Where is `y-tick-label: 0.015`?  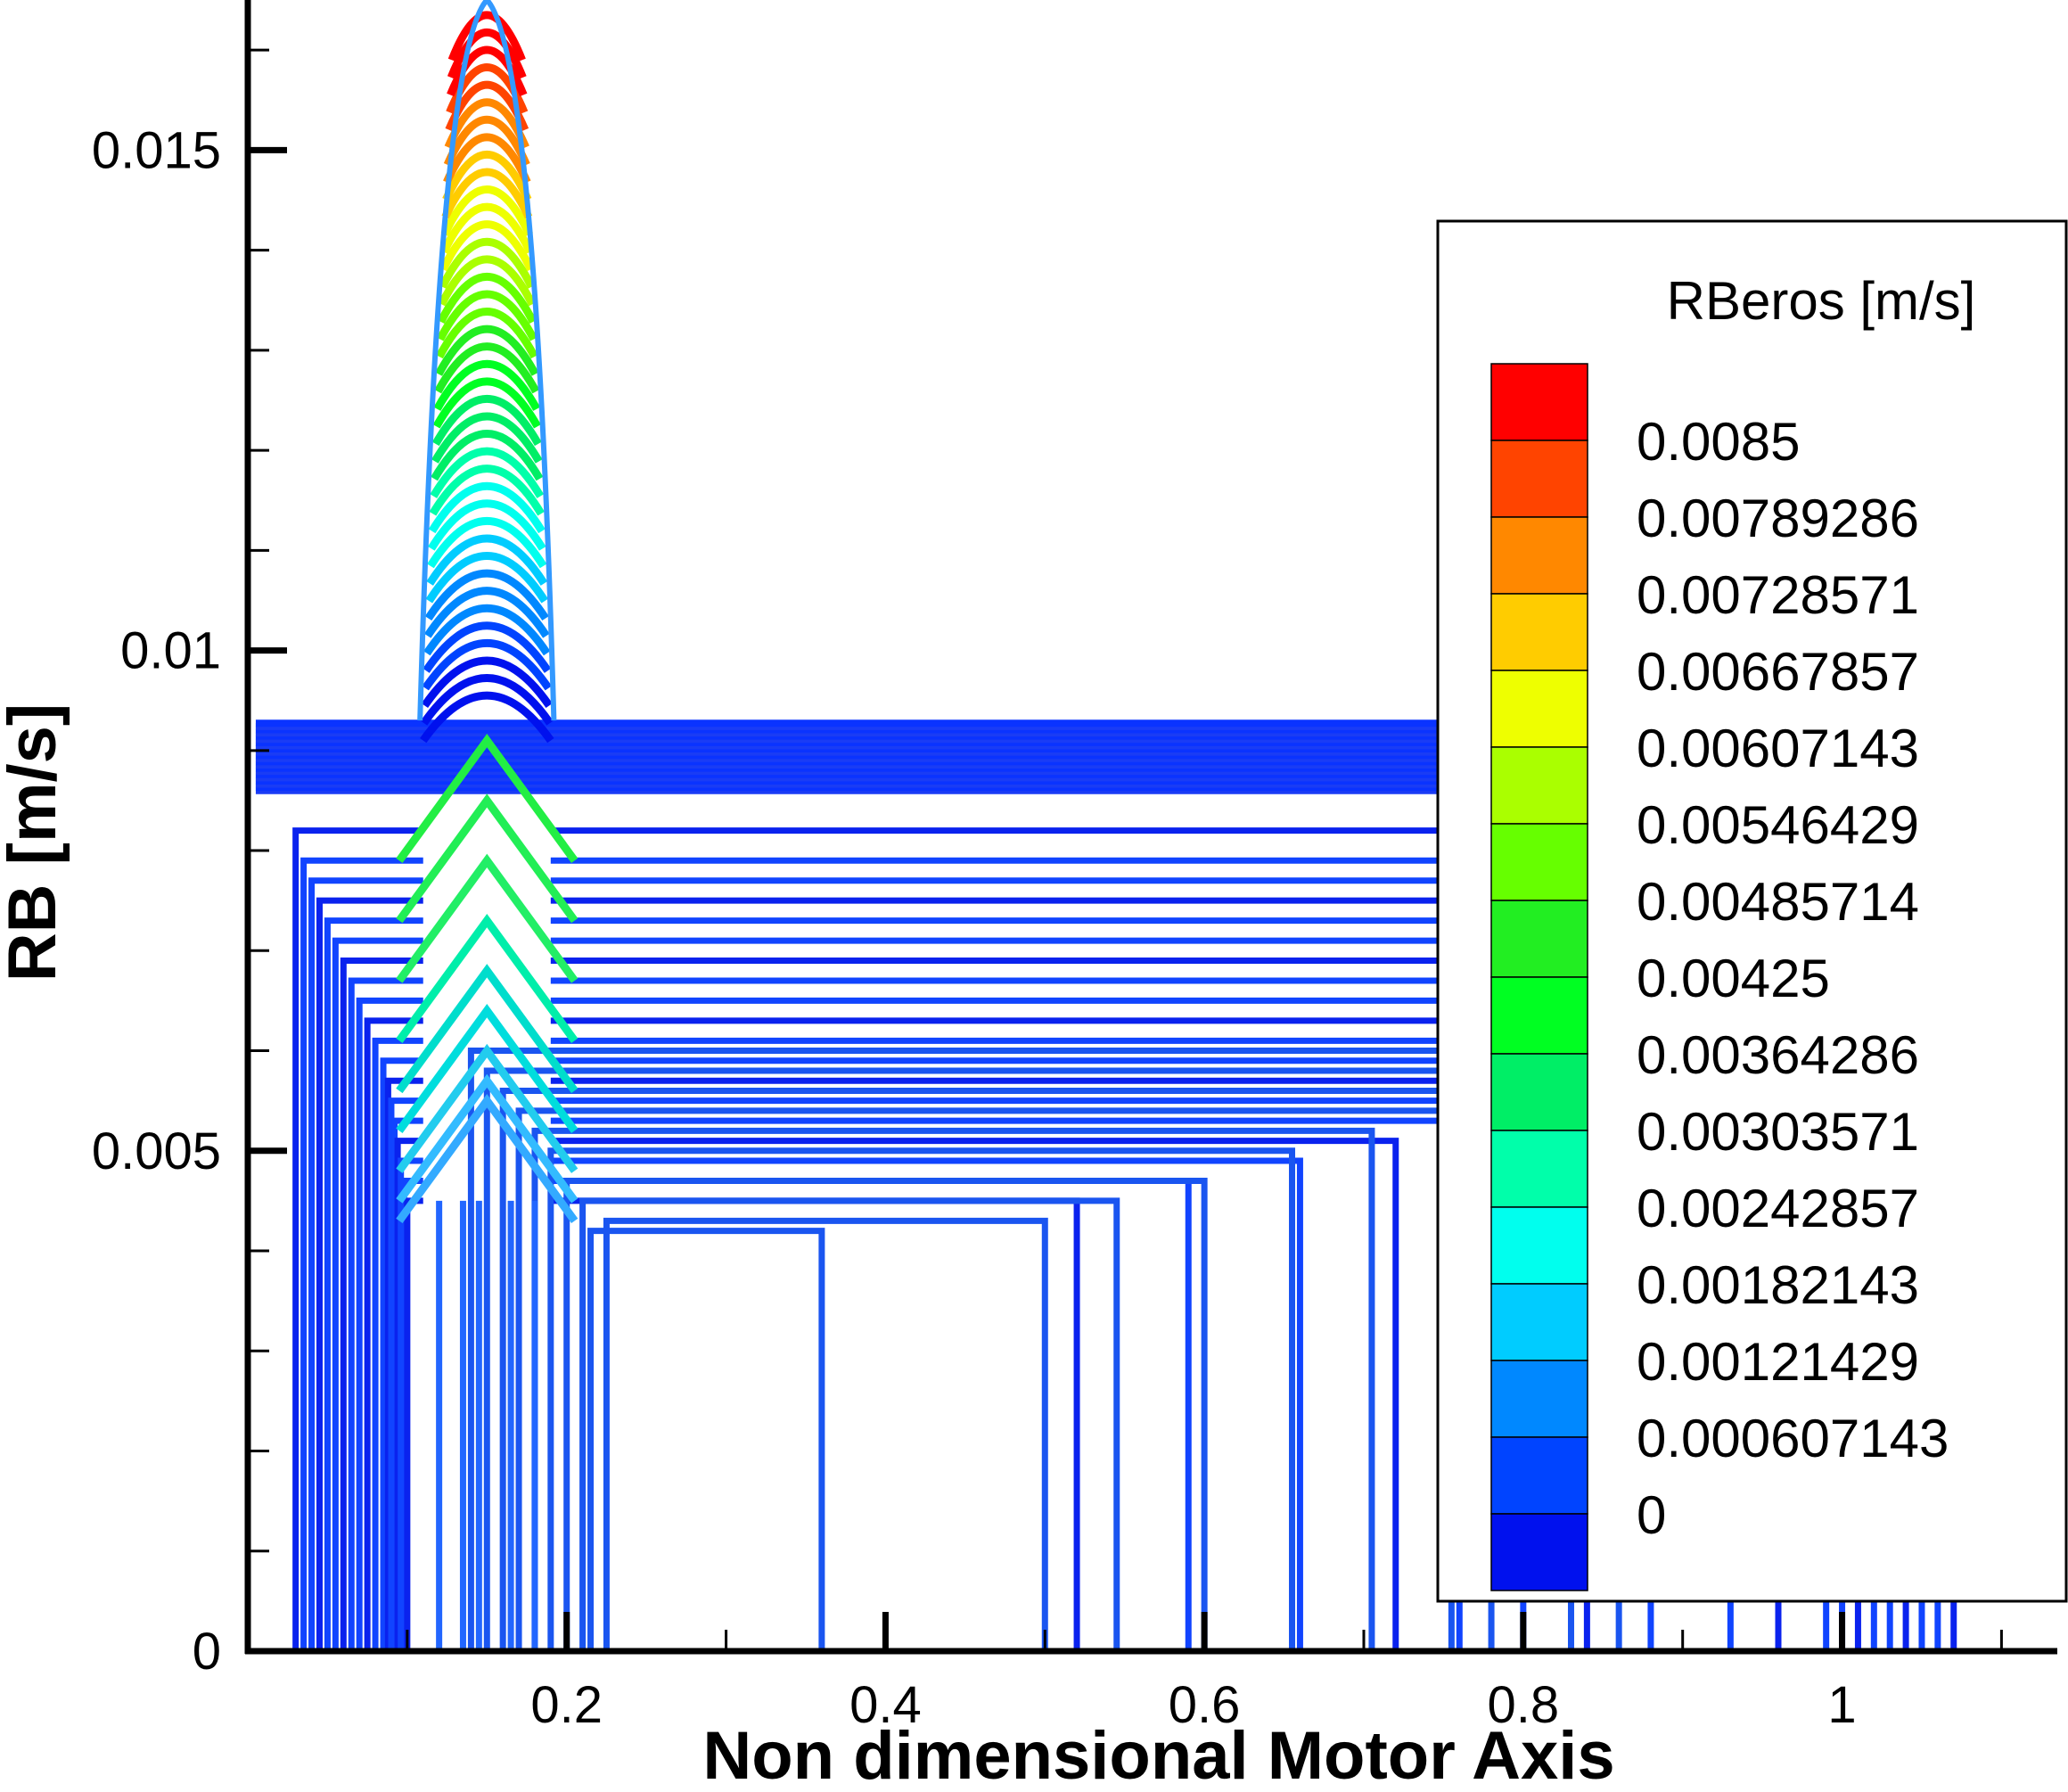 y-tick-label: 0.015 is located at coordinates (156, 150).